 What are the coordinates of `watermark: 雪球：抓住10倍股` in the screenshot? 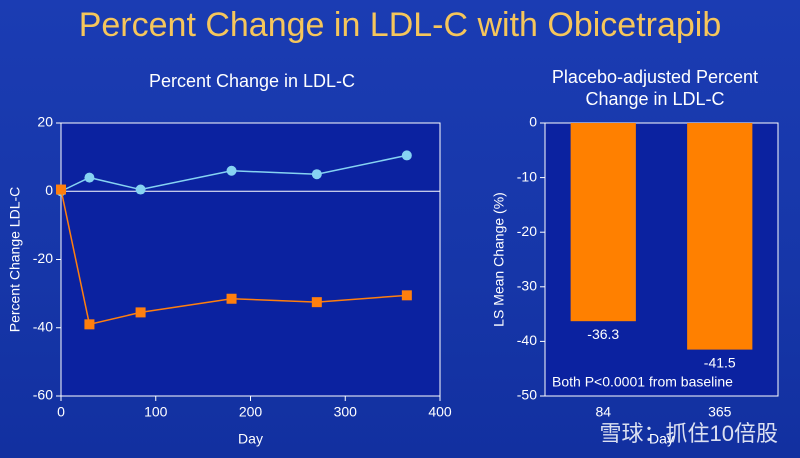 It's located at (688, 433).